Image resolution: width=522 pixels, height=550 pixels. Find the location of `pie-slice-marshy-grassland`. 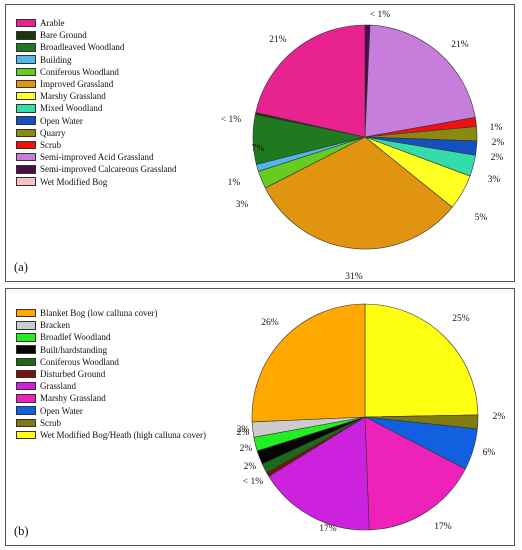

pie-slice-marshy-grassland is located at coordinates (415, 473).